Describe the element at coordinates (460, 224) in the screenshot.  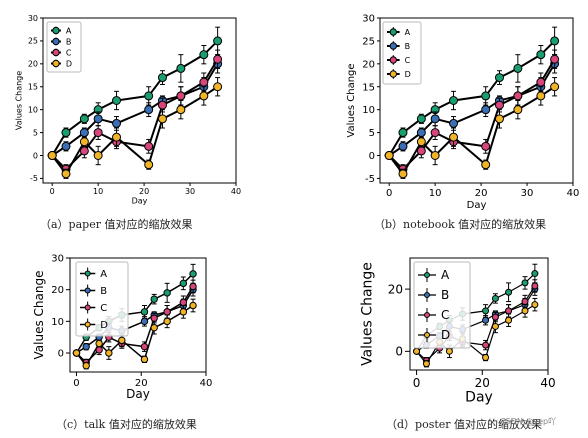
I see `panel-caption: （b）notebook 值对应的缩放效果` at that location.